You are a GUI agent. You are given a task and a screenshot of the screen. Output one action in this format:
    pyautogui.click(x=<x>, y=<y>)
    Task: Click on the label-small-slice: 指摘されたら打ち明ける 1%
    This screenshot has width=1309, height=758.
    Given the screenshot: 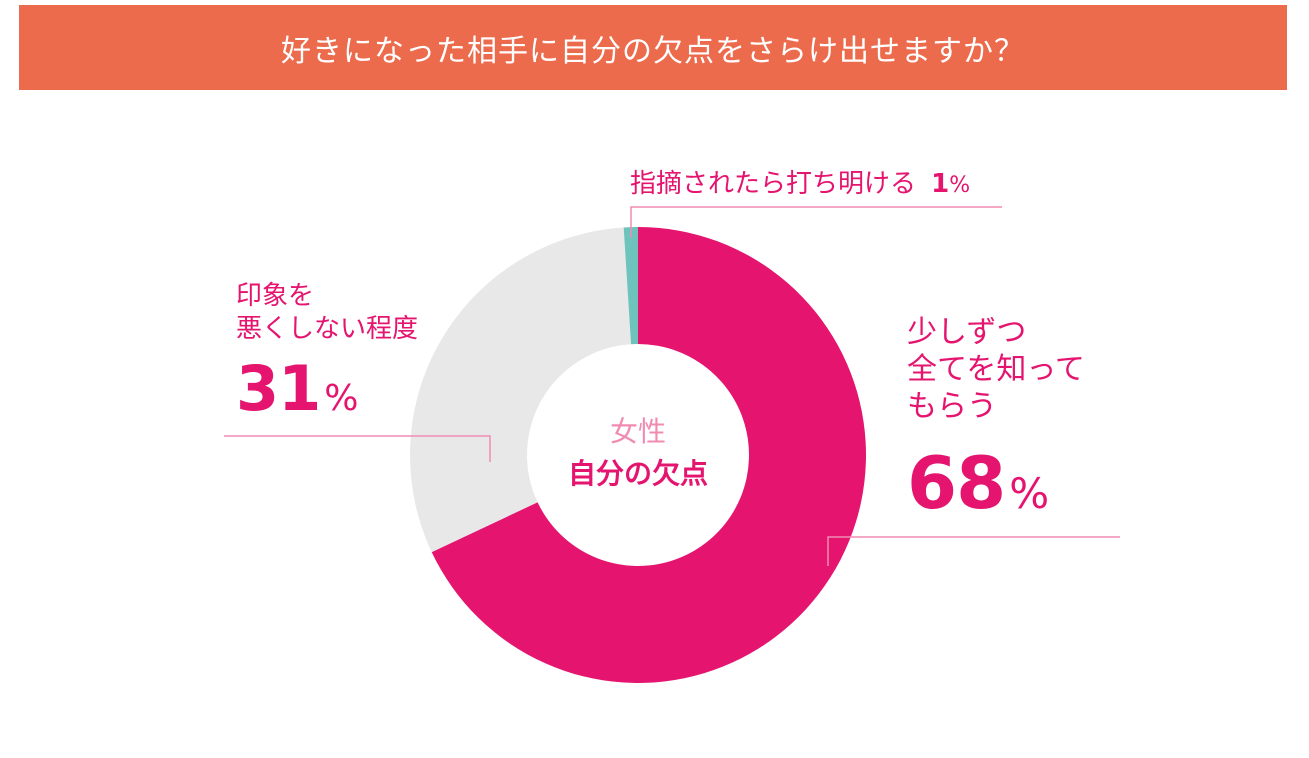 What is the action you would take?
    pyautogui.click(x=800, y=181)
    